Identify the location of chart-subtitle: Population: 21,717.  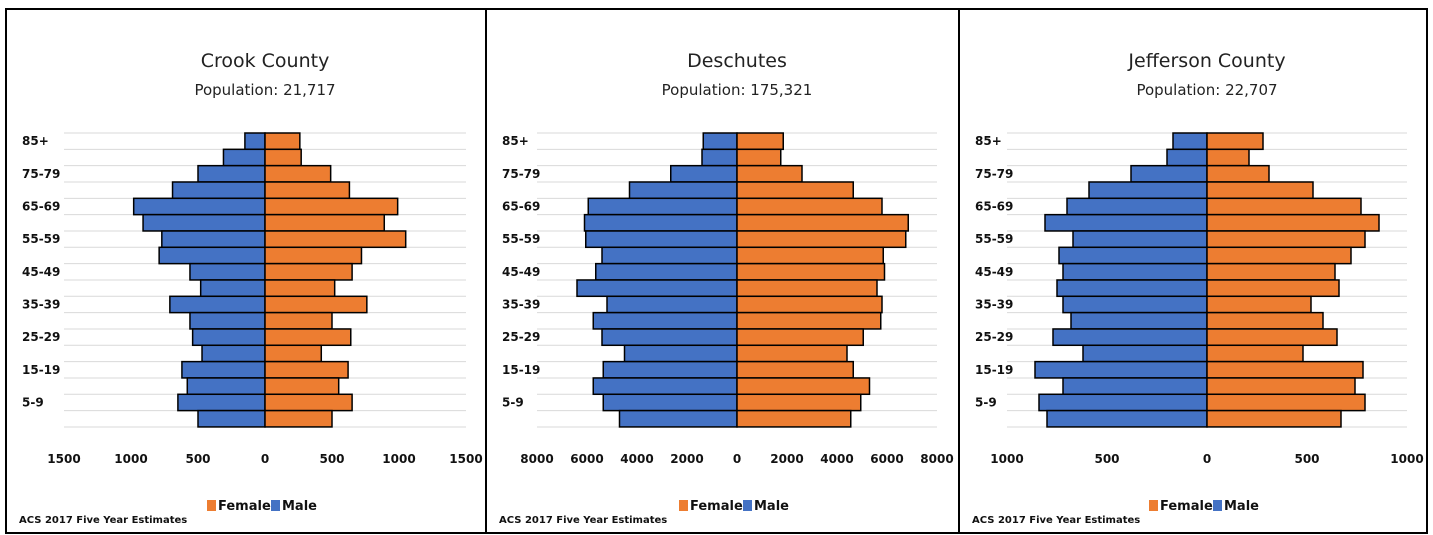
(264, 90).